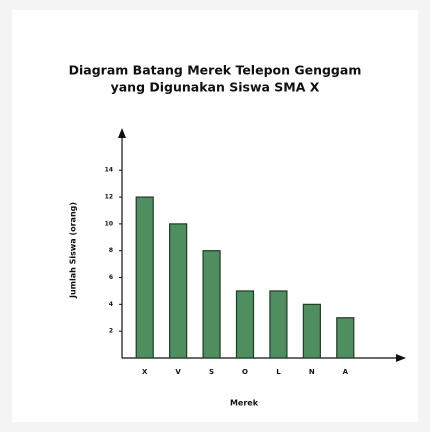  Describe the element at coordinates (346, 372) in the screenshot. I see `x-tick-label: A` at that location.